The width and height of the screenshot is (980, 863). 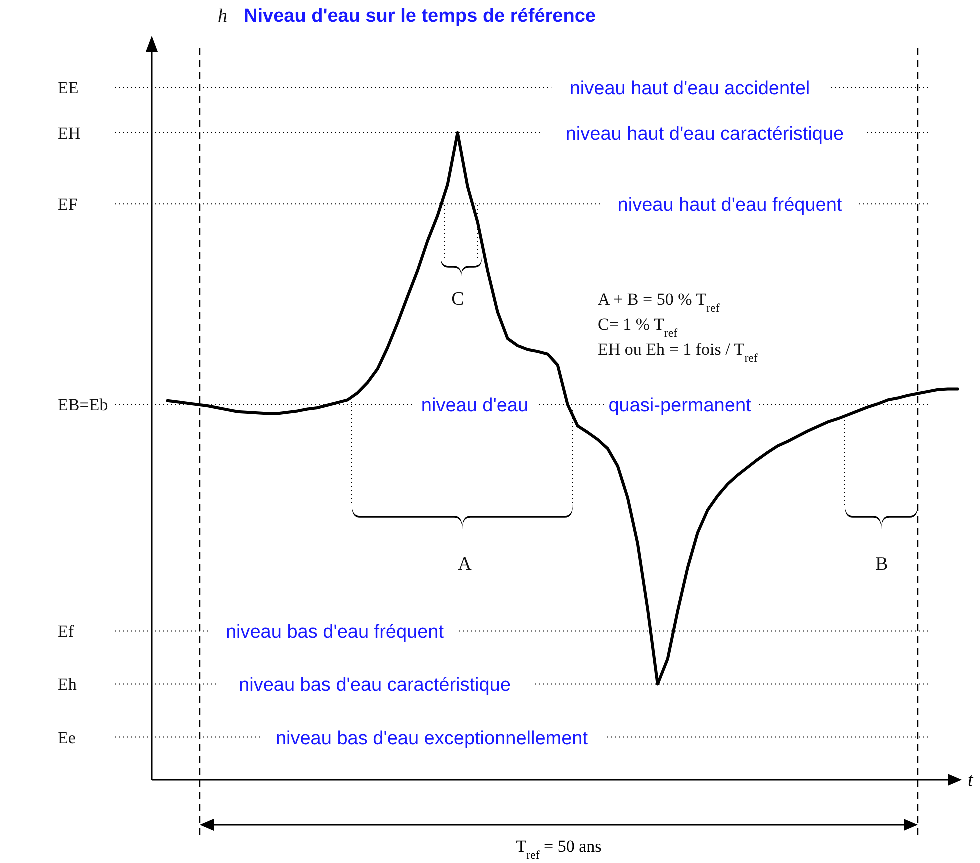 What do you see at coordinates (375, 685) in the screenshot?
I see `annotation: niveau bas d'eau caractéristique` at bounding box center [375, 685].